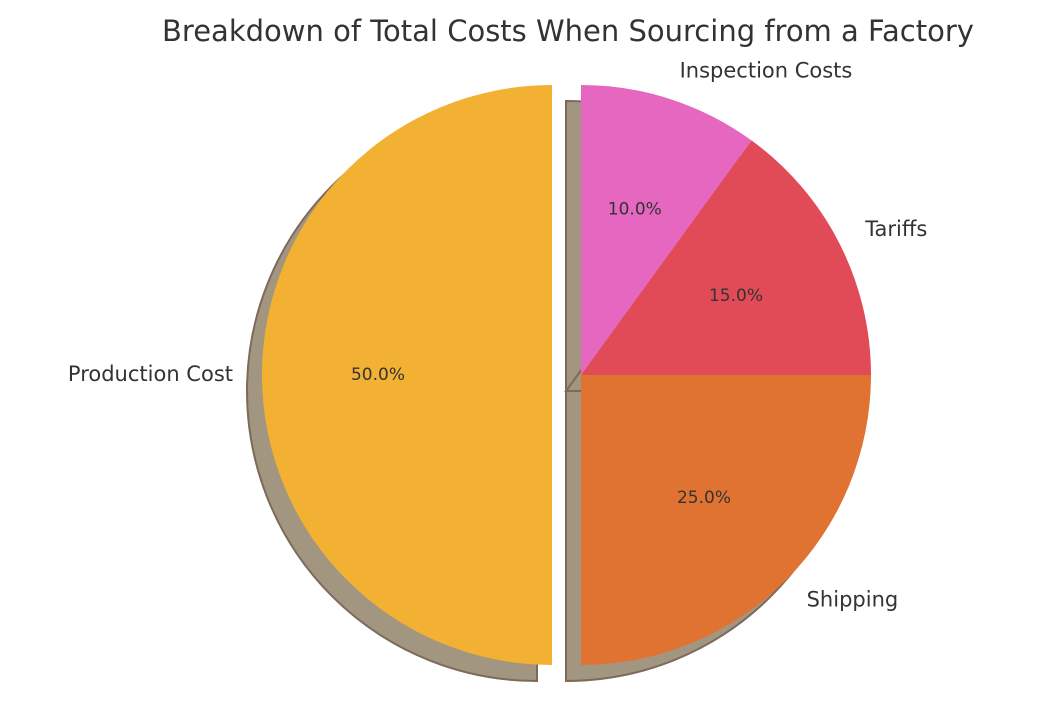  Describe the element at coordinates (666, 230) in the screenshot. I see `slice-inspection-costs` at that location.